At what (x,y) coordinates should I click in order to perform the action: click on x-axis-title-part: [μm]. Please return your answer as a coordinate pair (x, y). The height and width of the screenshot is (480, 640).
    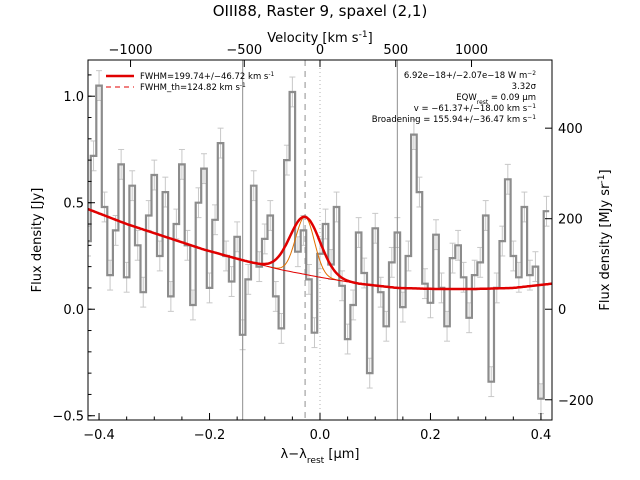
    Looking at the image, I should click on (341, 454).